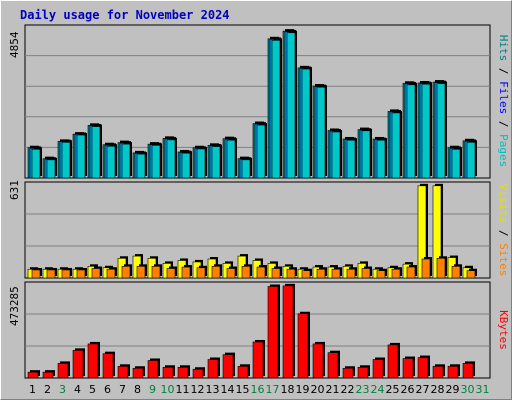 The height and width of the screenshot is (400, 512). What do you see at coordinates (363, 389) in the screenshot?
I see `x-tick-label: 23` at bounding box center [363, 389].